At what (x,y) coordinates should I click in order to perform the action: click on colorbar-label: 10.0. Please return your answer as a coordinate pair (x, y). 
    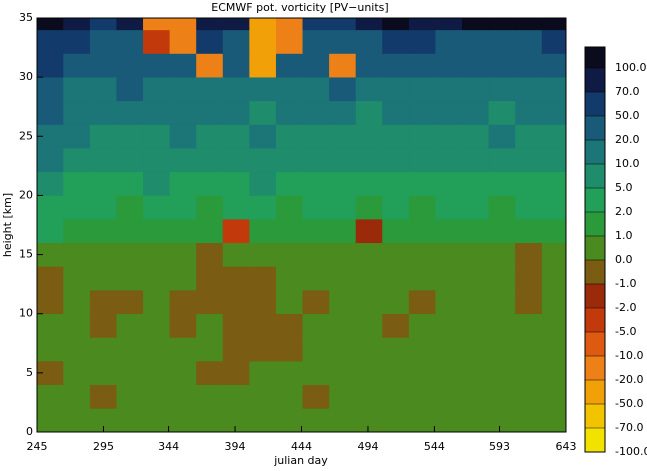
    Looking at the image, I should click on (627, 163).